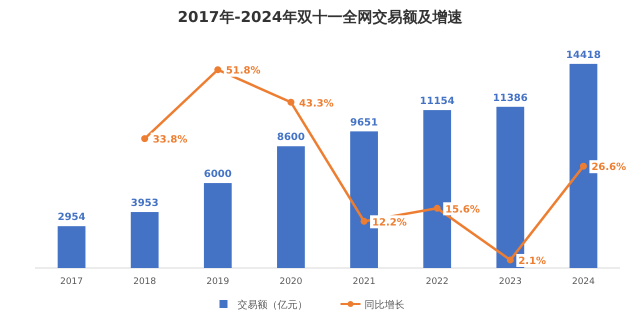  Describe the element at coordinates (364, 282) in the screenshot. I see `x-tick-label: 2021` at that location.